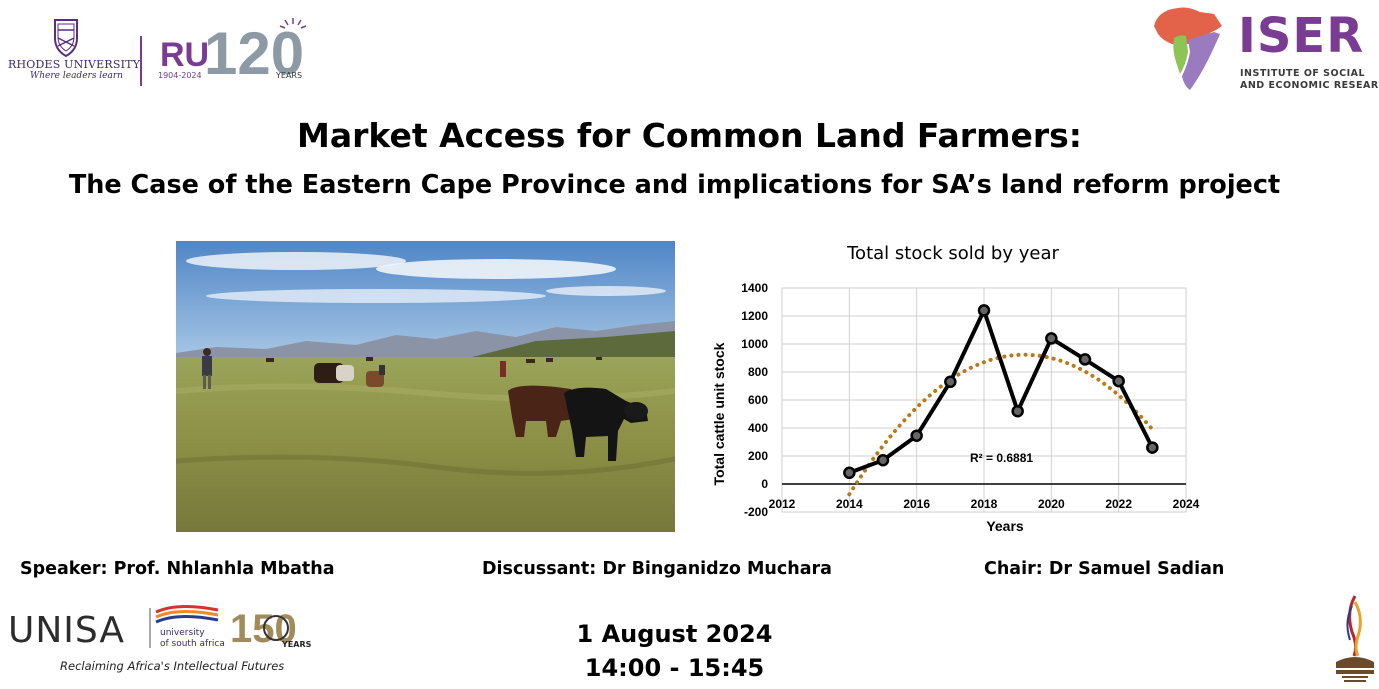  I want to click on r-squared-annotation: R² = 0.6881, so click(1001, 458).